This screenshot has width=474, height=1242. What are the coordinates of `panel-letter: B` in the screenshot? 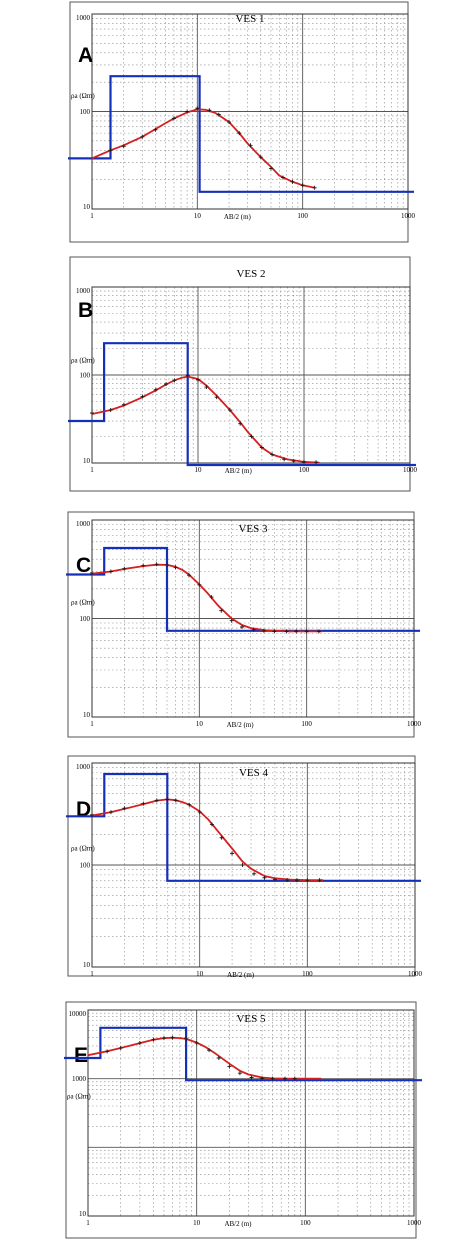 It's located at (85, 310).